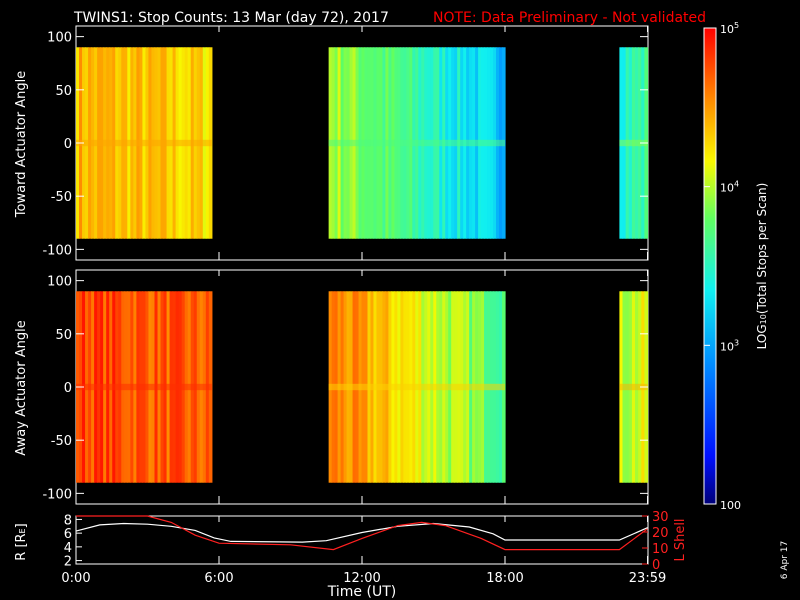  I want to click on lshell-axis-label: L Shell, so click(680, 539).